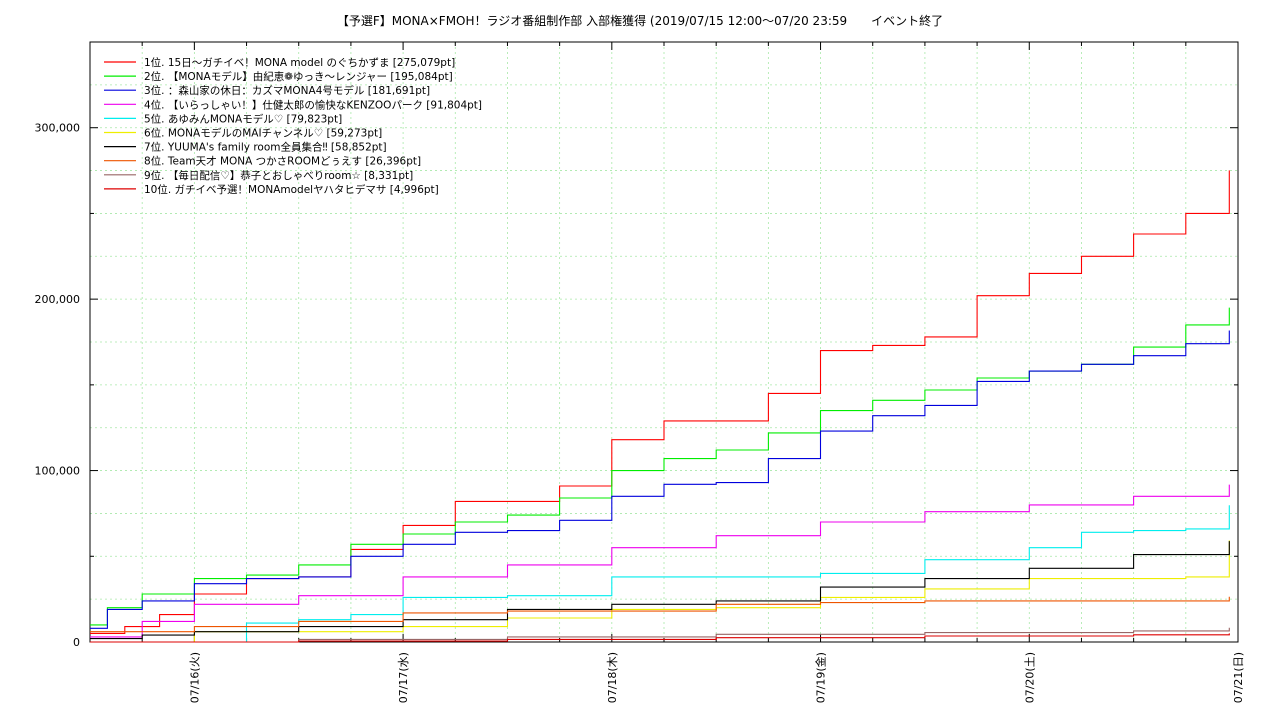 This screenshot has height=720, width=1280. Describe the element at coordinates (58, 471) in the screenshot. I see `y-tick-label: 100,000` at that location.